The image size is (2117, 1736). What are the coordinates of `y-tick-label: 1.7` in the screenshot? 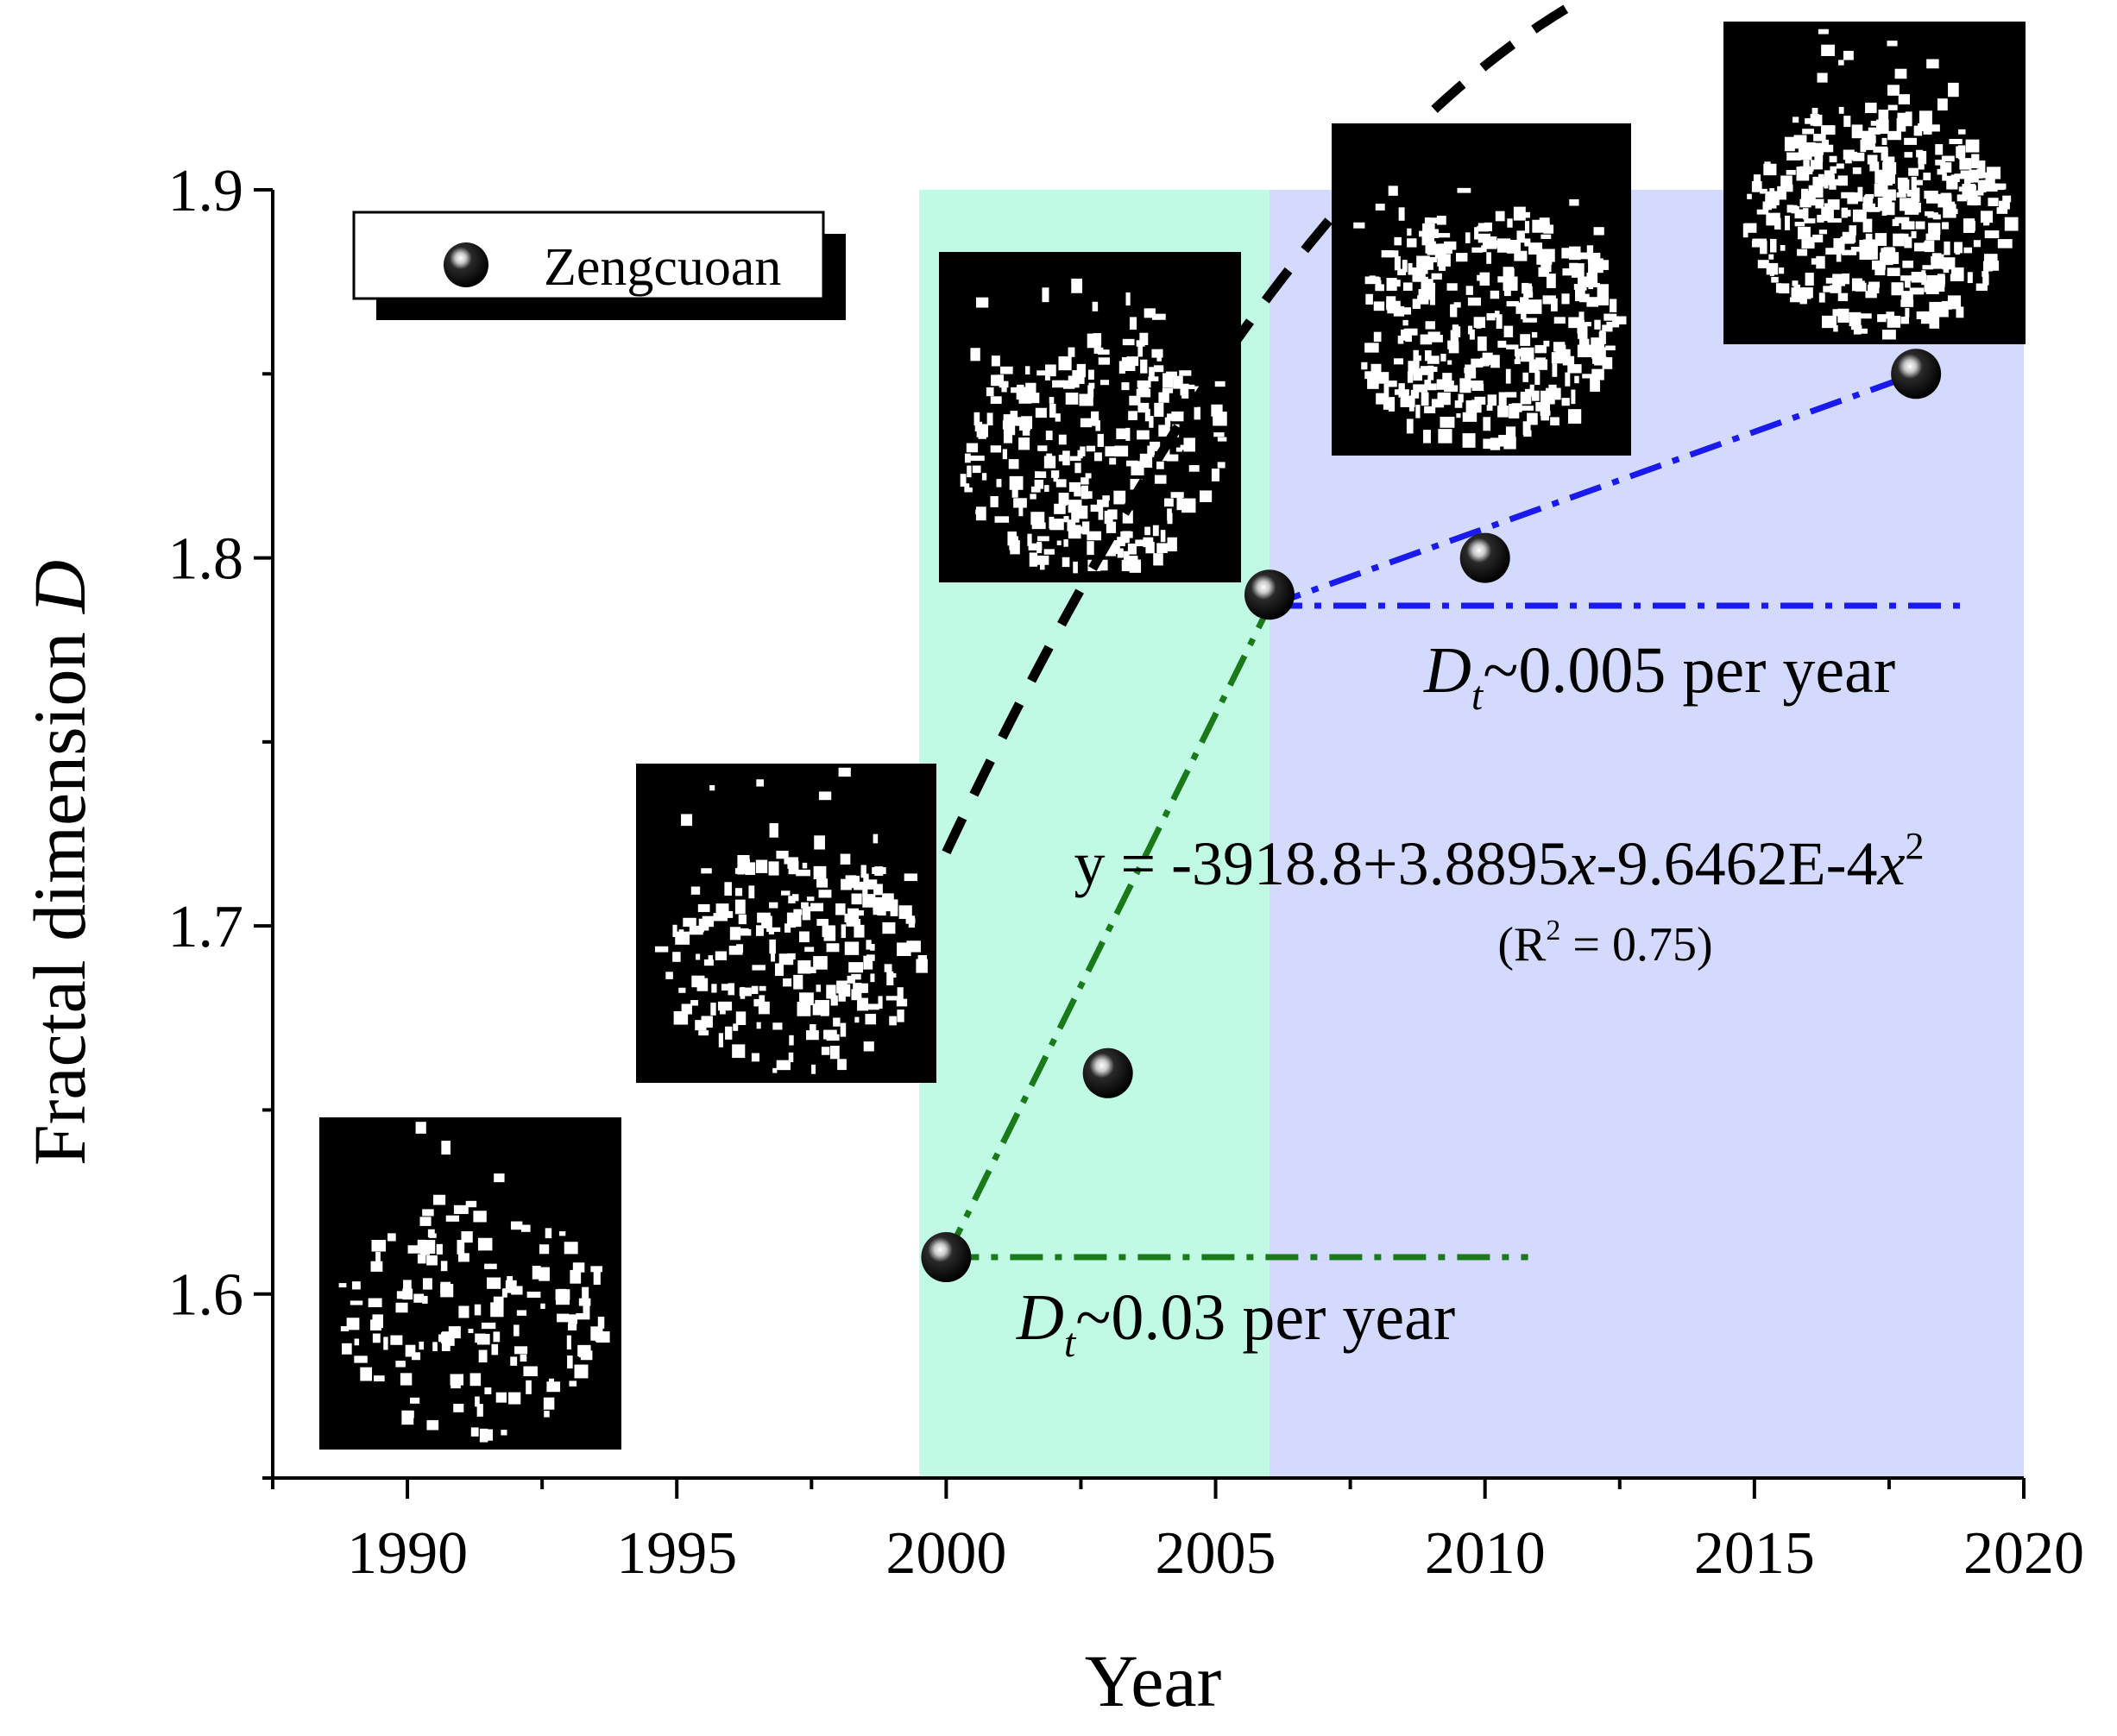 It's located at (206, 927).